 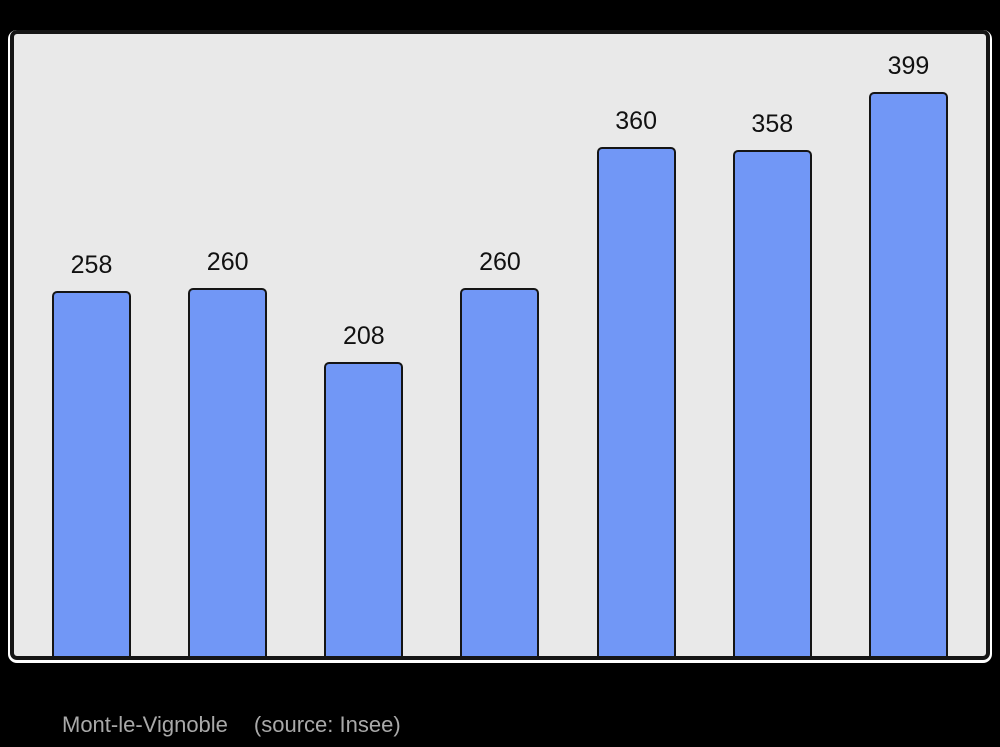 I want to click on bar-value-label: 360, so click(x=636, y=121).